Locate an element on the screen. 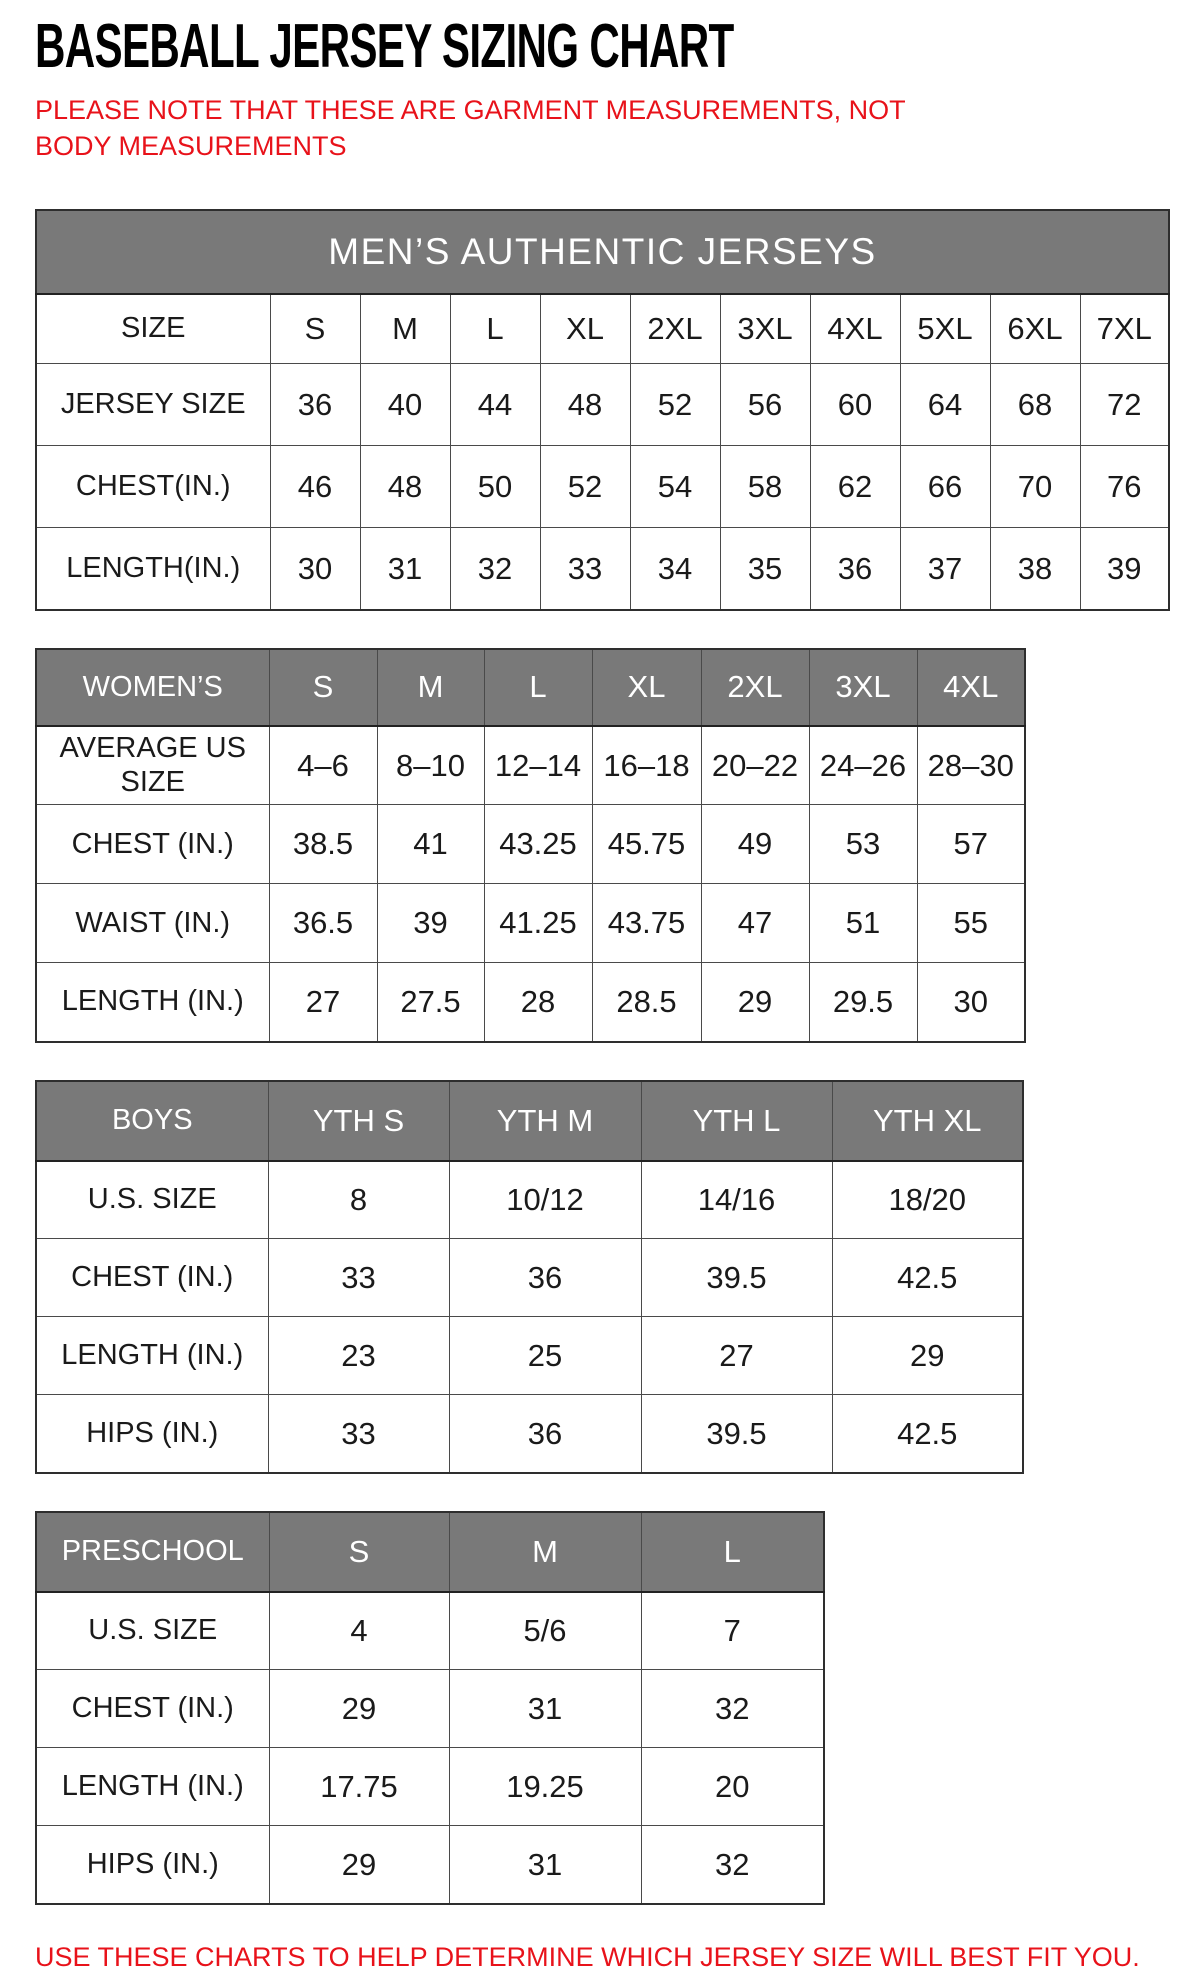 The height and width of the screenshot is (1973, 1200). value-cell: 16–18 is located at coordinates (646, 765).